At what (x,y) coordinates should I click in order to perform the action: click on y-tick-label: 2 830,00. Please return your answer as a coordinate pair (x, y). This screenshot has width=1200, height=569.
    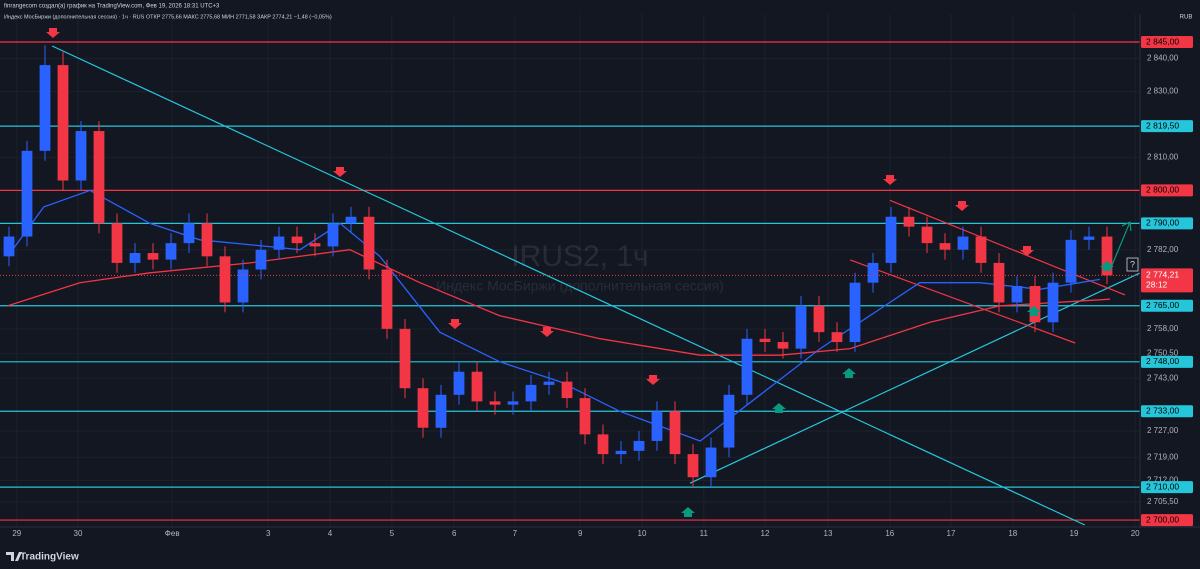
    Looking at the image, I should click on (1163, 91).